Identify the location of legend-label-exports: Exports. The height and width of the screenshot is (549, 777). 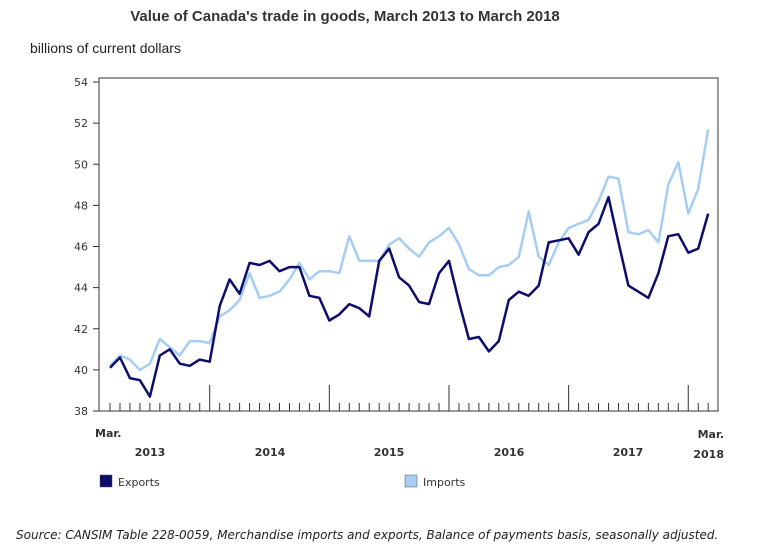
(139, 482).